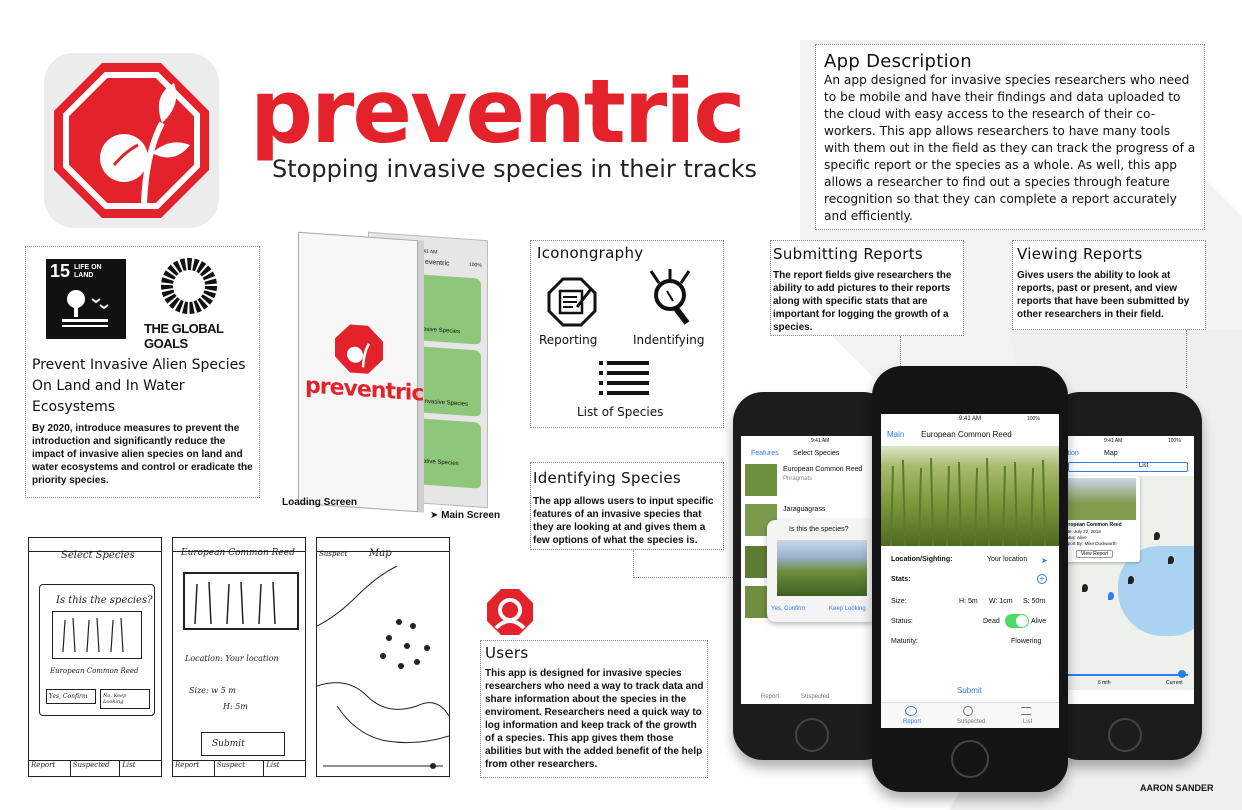  Describe the element at coordinates (98, 555) in the screenshot. I see `sketch-1-title: Select Species` at that location.